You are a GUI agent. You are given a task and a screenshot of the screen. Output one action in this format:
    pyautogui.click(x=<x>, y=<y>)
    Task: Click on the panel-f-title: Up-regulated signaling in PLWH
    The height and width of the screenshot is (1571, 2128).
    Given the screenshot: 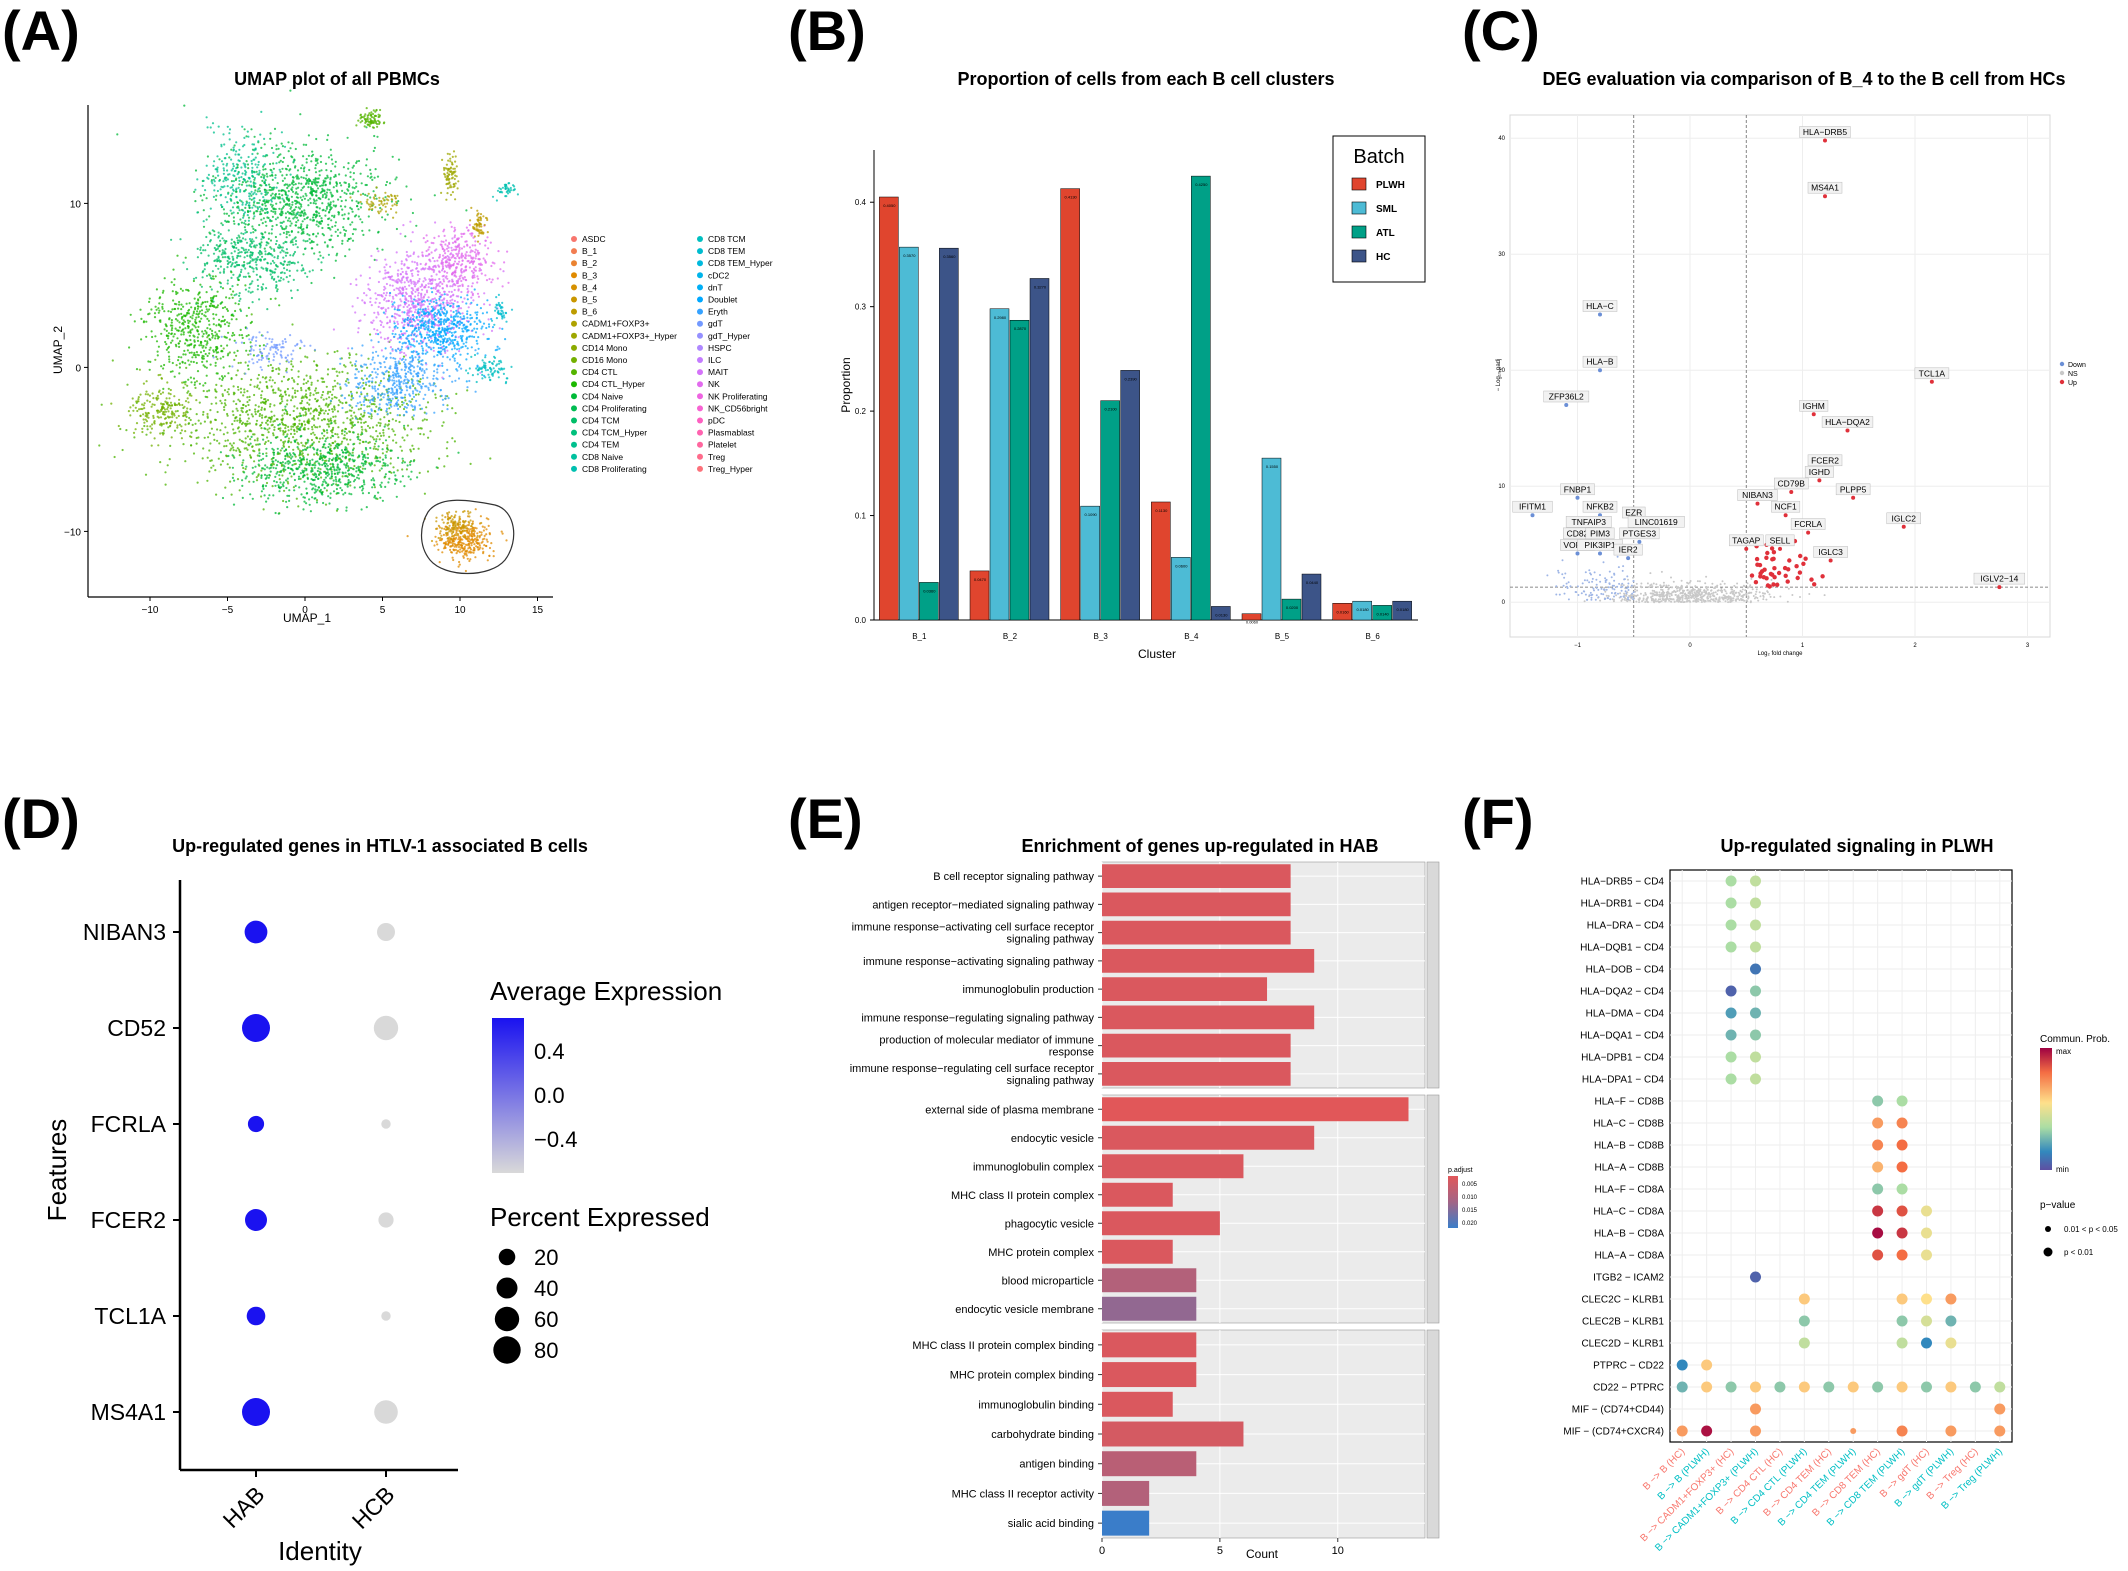 What is the action you would take?
    pyautogui.click(x=1856, y=846)
    